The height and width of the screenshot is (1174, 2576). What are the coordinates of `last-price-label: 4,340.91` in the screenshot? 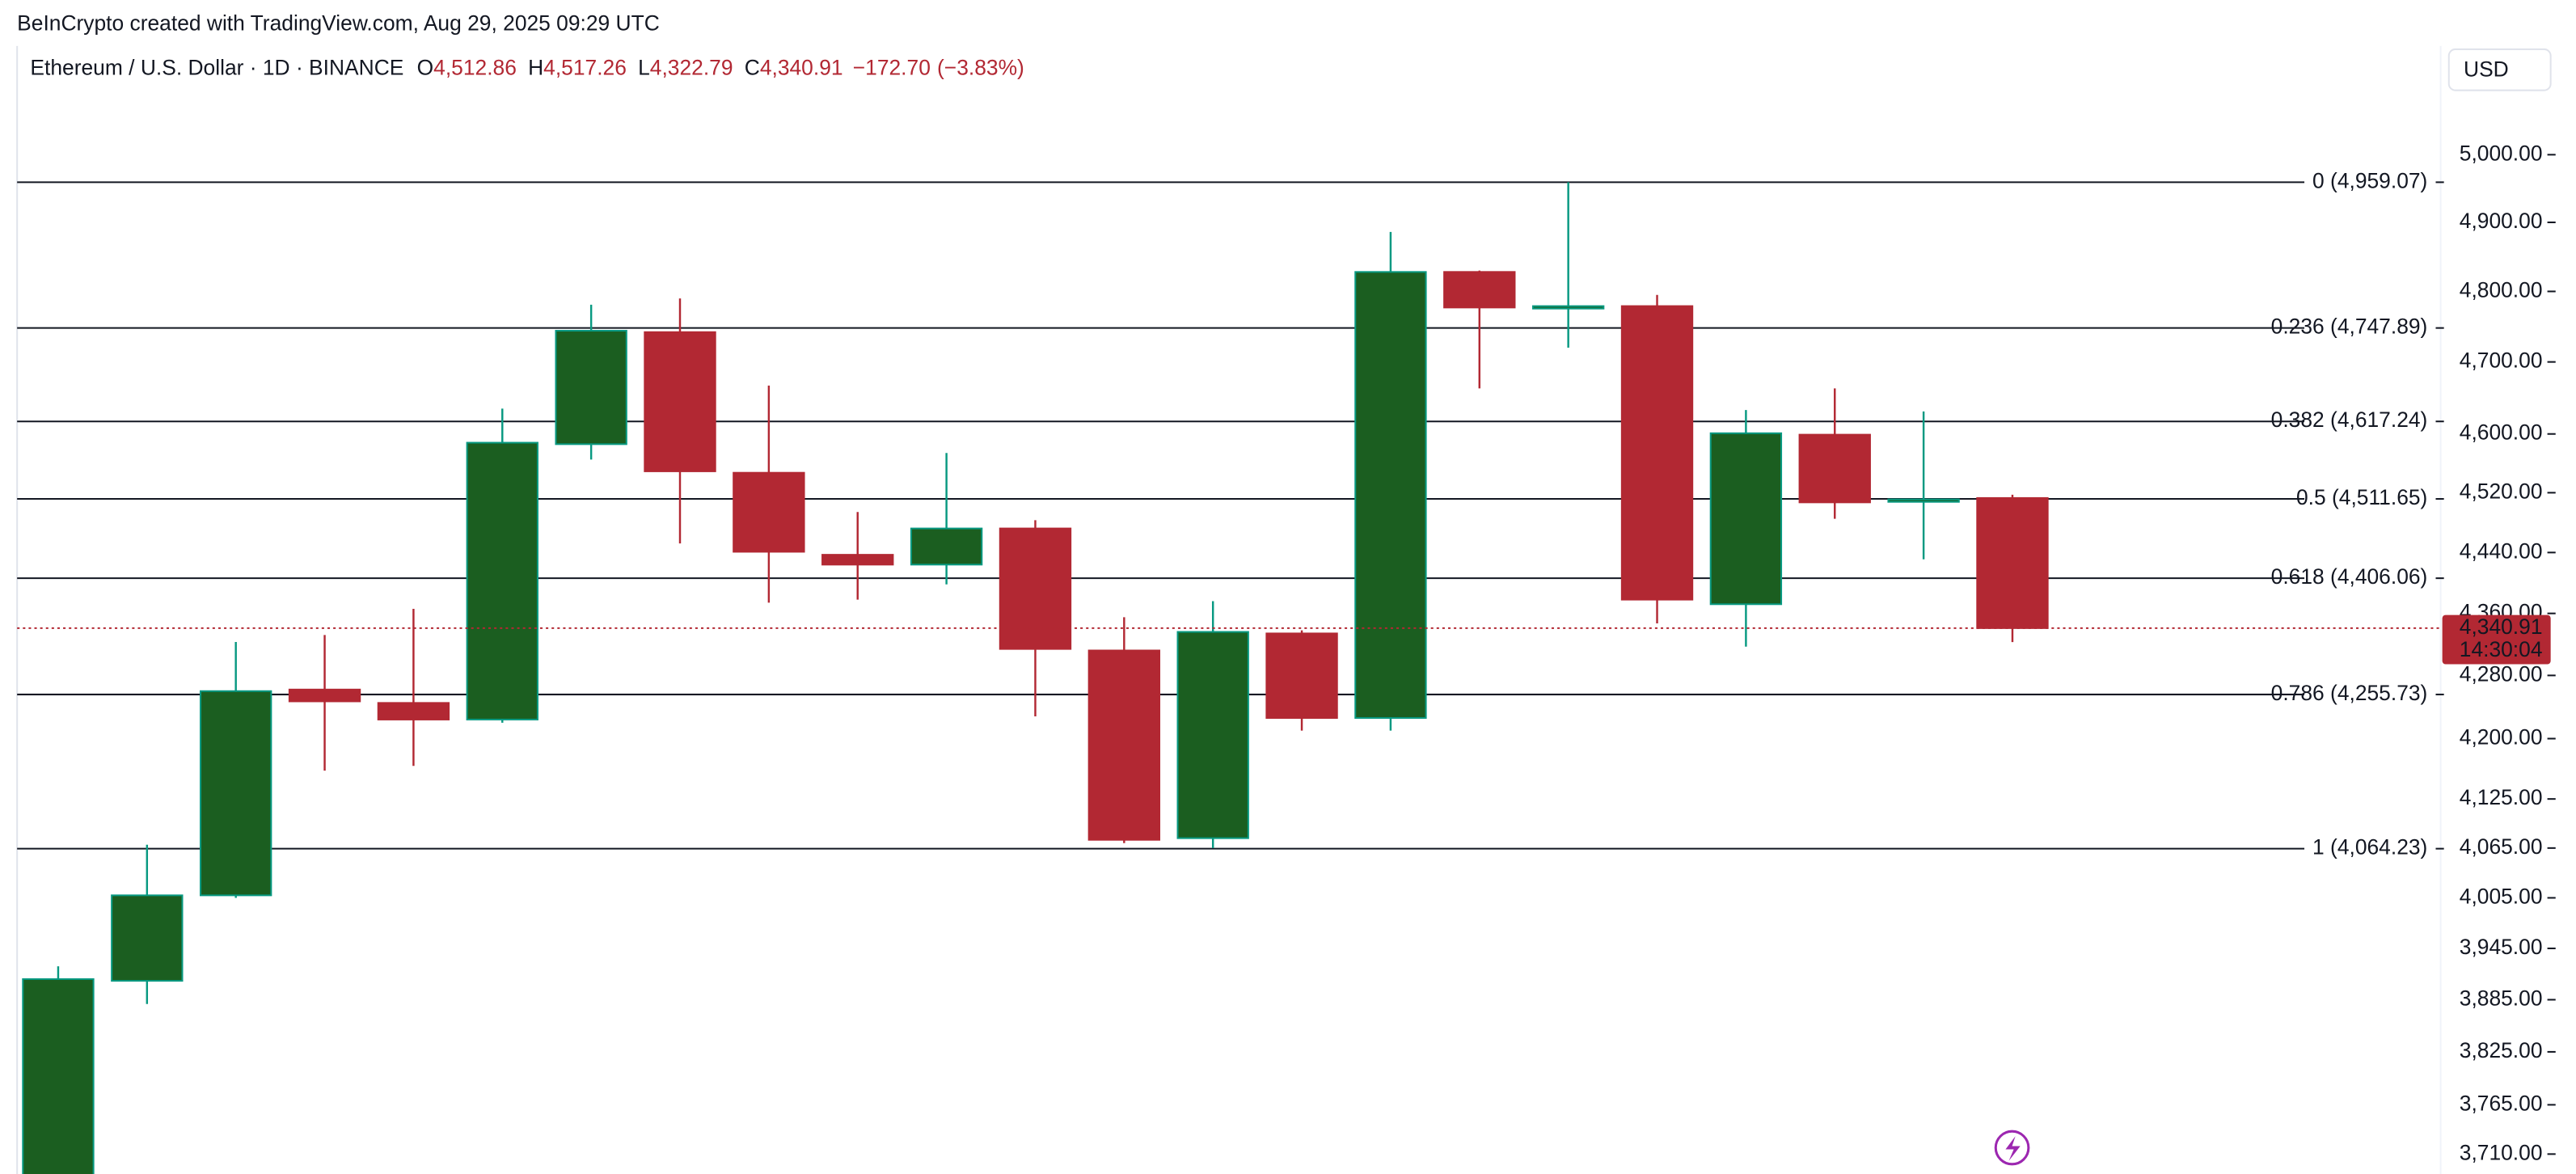 It's located at (2501, 627).